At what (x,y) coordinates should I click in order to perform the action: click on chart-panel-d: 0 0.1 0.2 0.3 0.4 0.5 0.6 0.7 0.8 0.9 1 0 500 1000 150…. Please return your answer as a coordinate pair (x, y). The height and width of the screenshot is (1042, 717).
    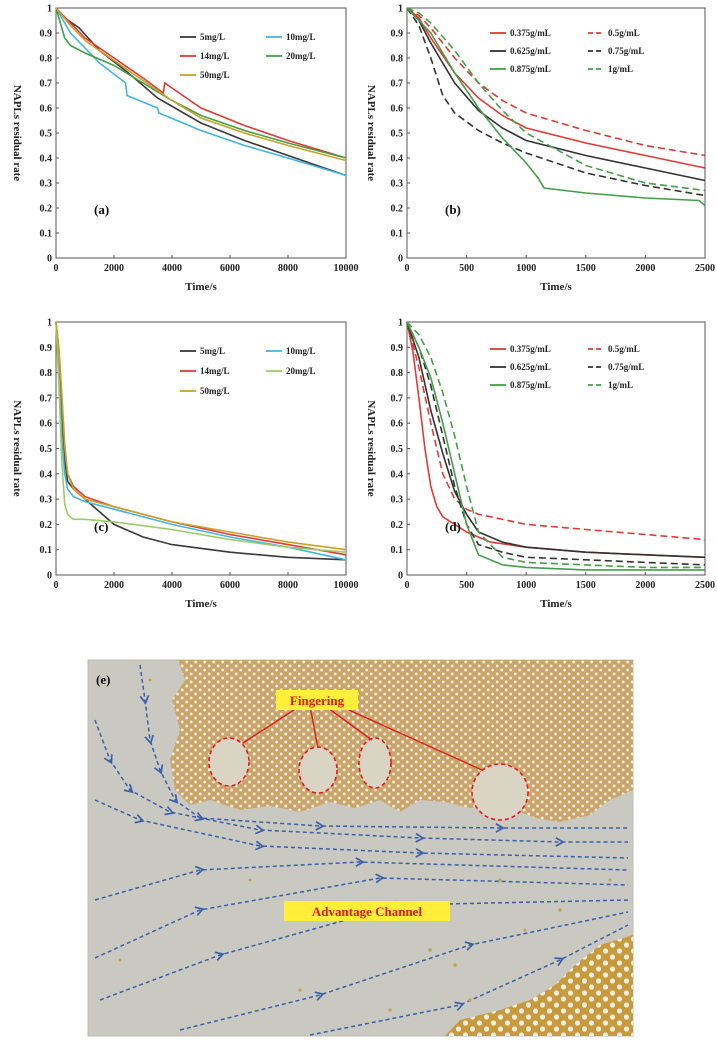
    Looking at the image, I should click on (540, 464).